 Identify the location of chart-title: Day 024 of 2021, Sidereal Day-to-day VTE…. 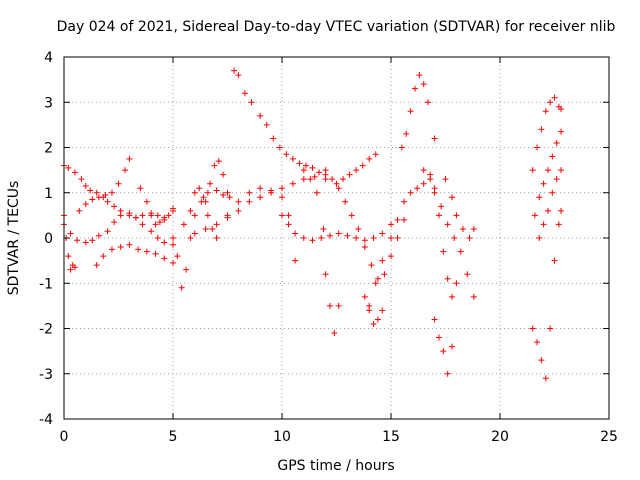
(336, 27).